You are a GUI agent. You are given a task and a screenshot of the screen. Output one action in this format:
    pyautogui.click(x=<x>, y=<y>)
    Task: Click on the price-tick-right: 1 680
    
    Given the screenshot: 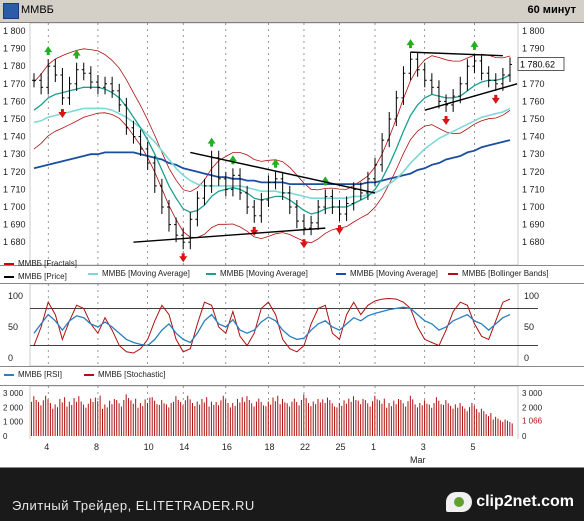 What is the action you would take?
    pyautogui.click(x=533, y=242)
    